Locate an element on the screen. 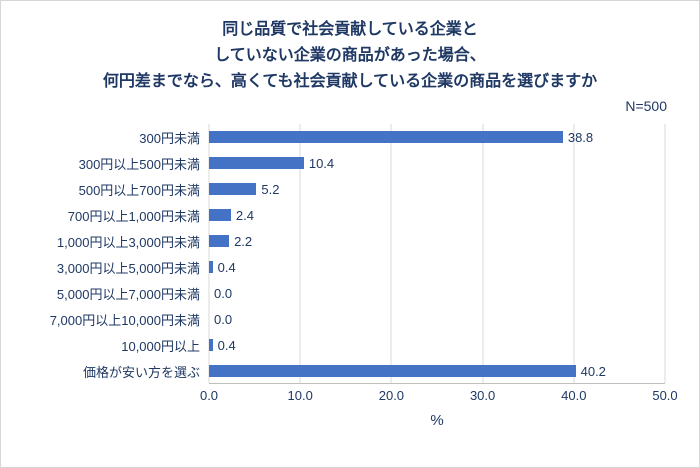 This screenshot has width=700, height=468. category-label: 300円未満 is located at coordinates (169, 138).